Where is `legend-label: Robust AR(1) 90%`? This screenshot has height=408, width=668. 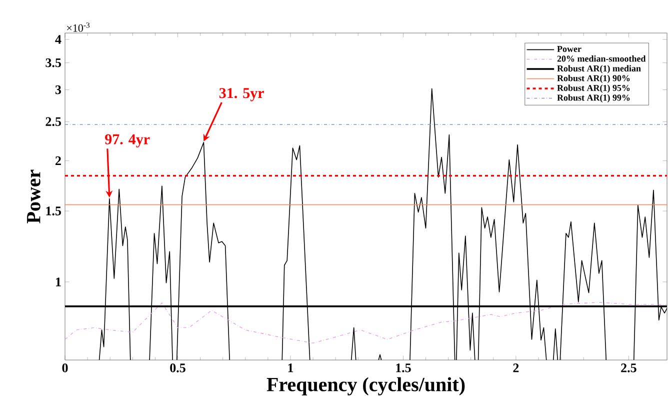 legend-label: Robust AR(1) 90% is located at coordinates (593, 79).